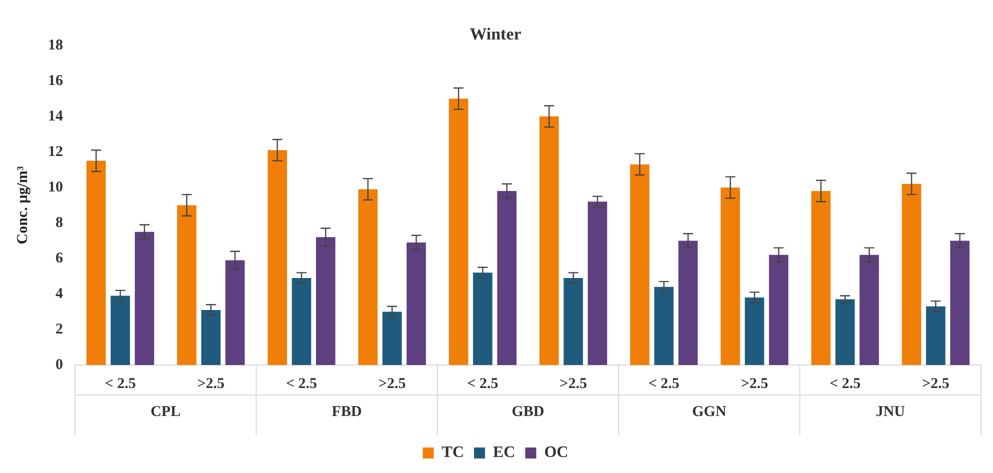  What do you see at coordinates (59, 364) in the screenshot?
I see `y-tick-label: 0` at bounding box center [59, 364].